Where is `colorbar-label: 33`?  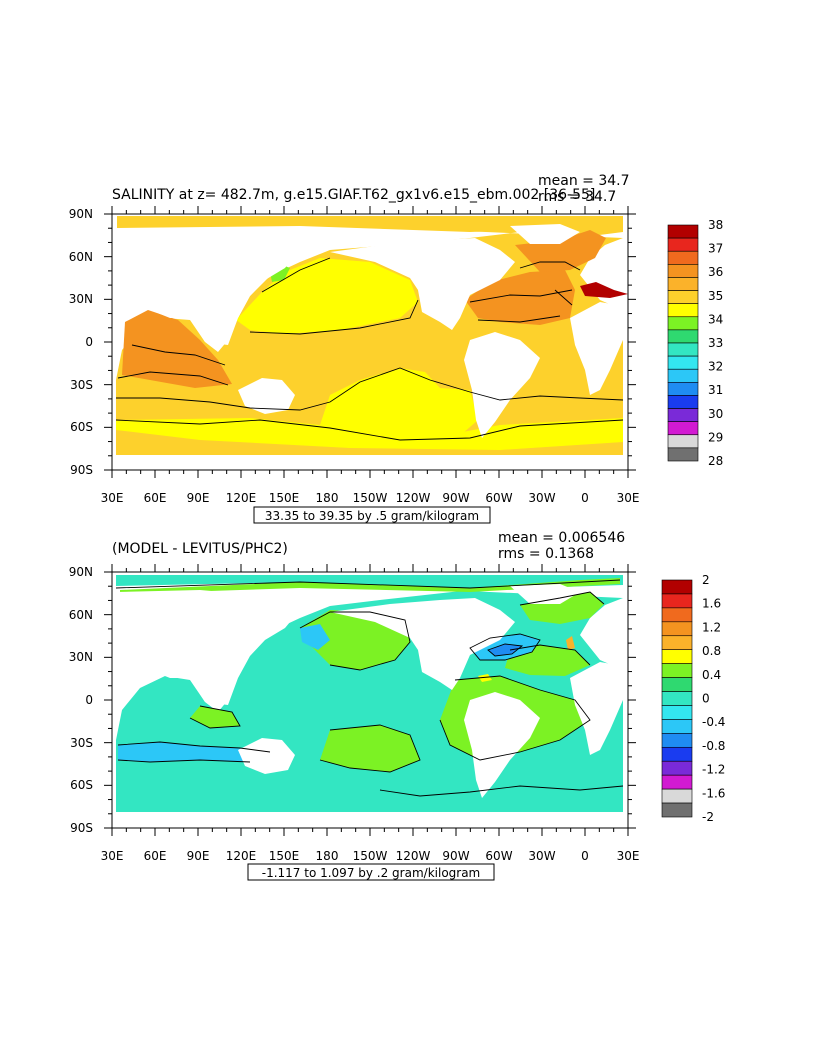
colorbar-label: 33 is located at coordinates (715, 343).